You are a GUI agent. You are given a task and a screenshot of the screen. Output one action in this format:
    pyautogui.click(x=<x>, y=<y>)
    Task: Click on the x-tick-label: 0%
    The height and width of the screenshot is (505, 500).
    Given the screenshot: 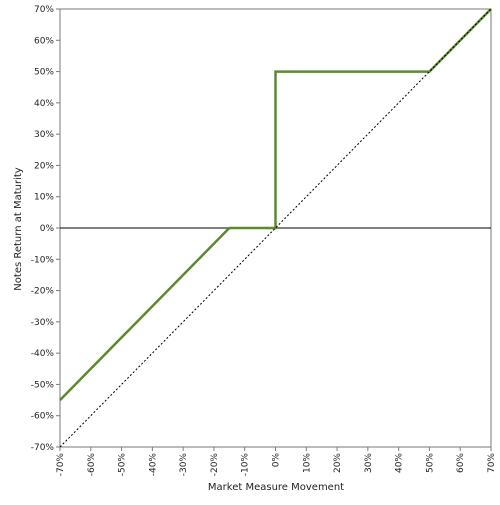 What is the action you would take?
    pyautogui.click(x=277, y=460)
    